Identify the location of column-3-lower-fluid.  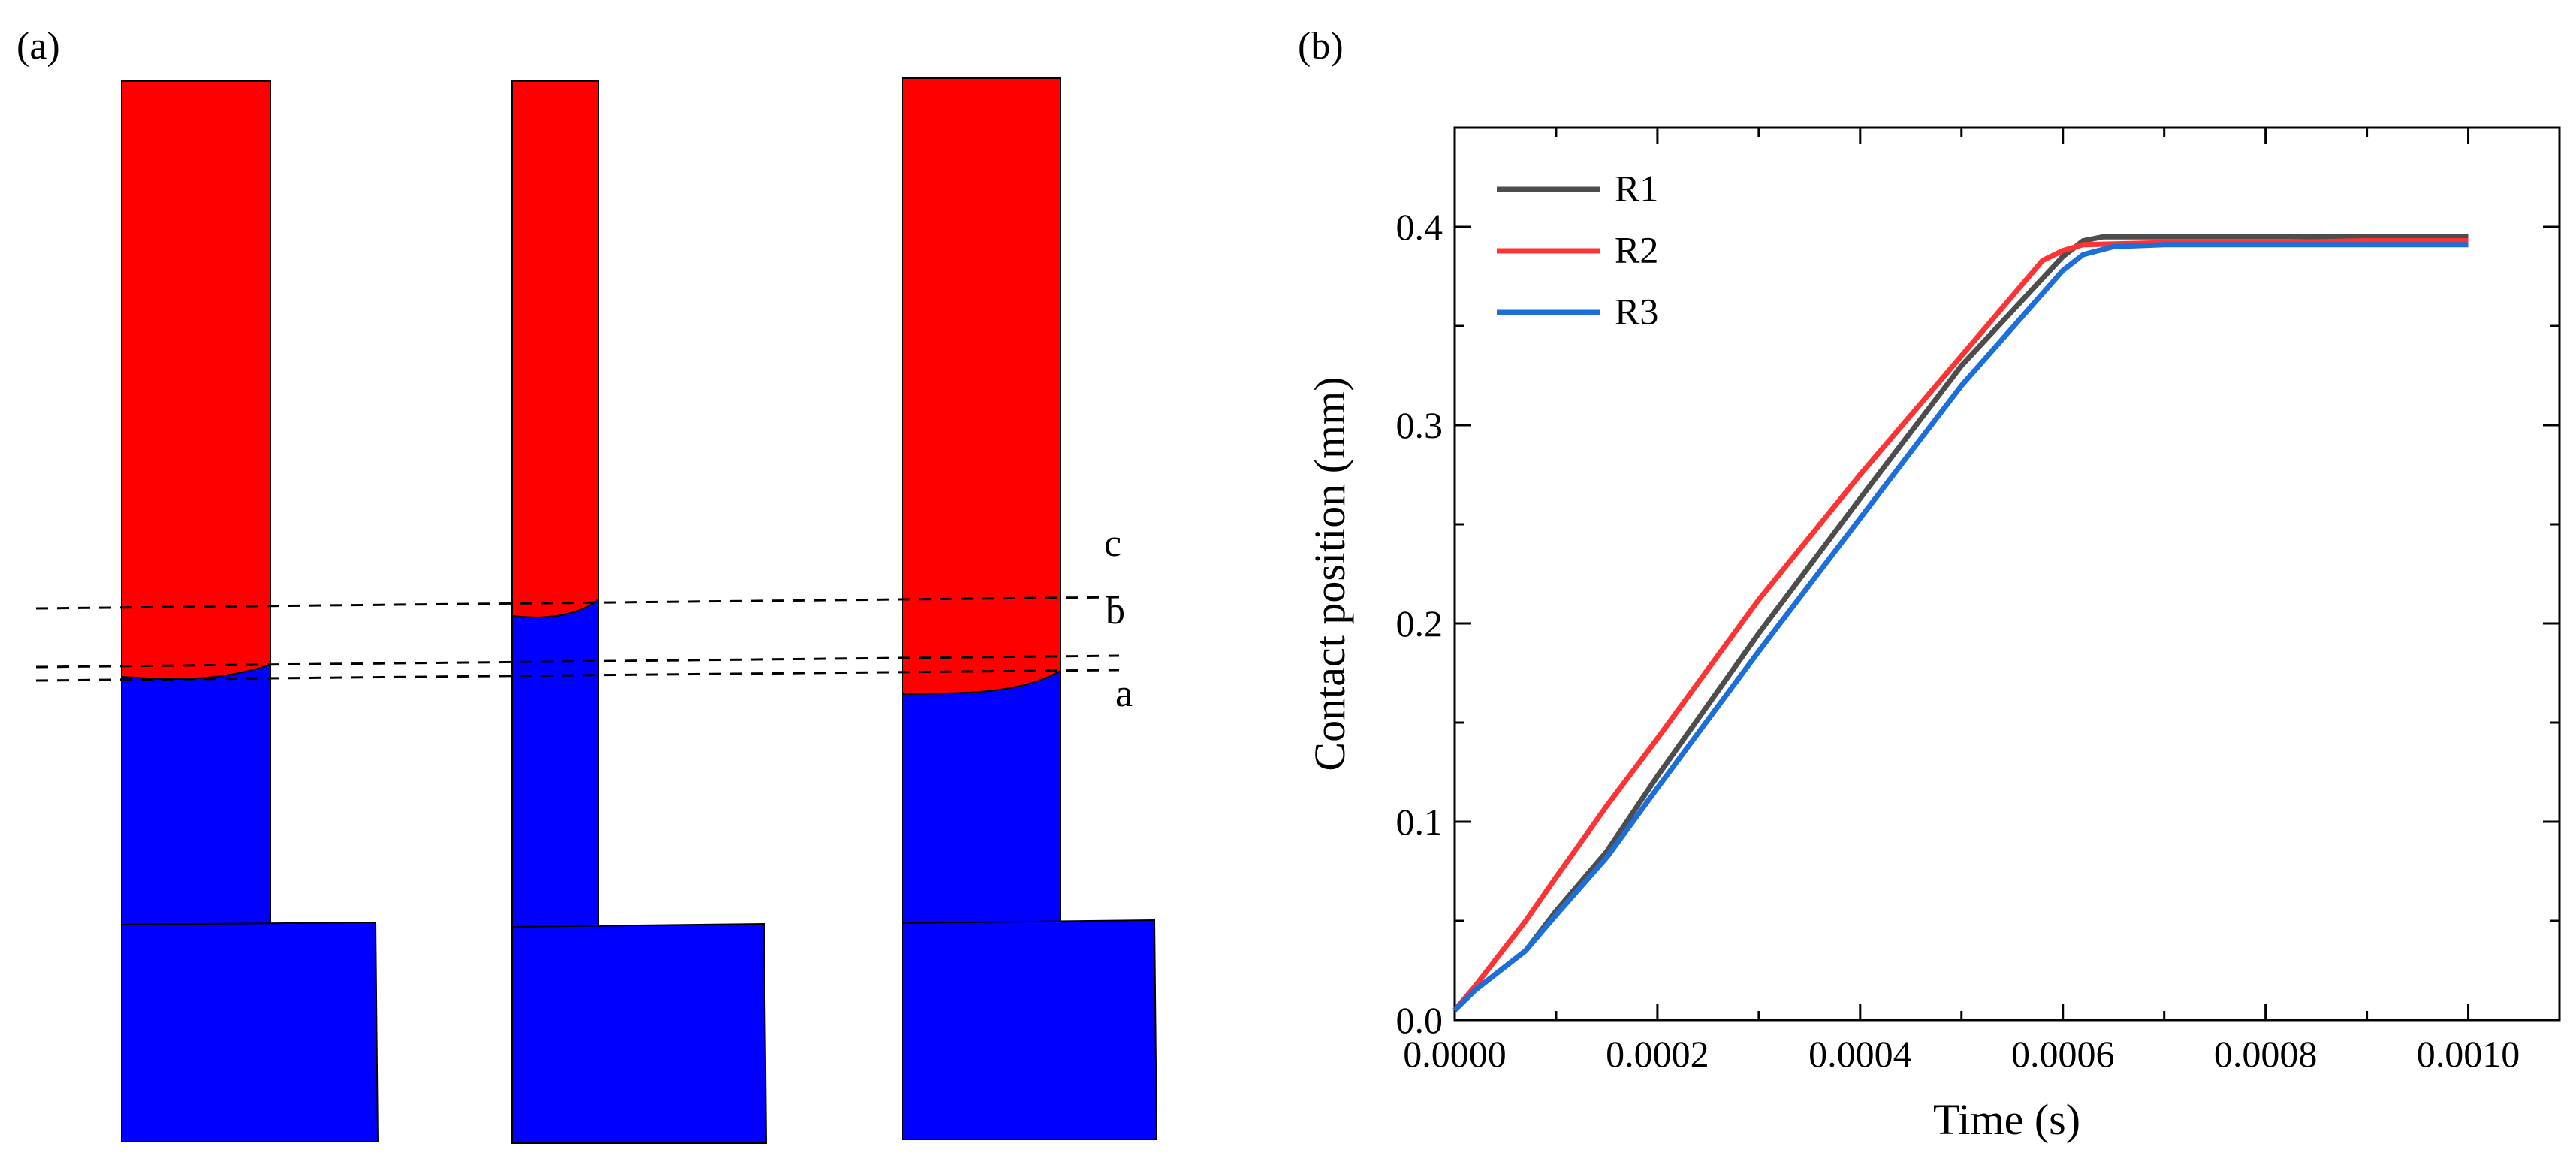
(981, 797).